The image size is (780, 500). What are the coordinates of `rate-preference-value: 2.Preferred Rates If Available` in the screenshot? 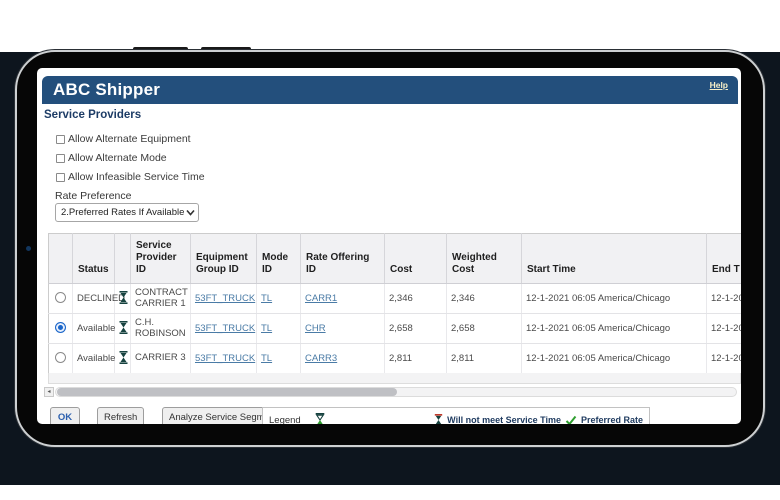 It's located at (123, 212).